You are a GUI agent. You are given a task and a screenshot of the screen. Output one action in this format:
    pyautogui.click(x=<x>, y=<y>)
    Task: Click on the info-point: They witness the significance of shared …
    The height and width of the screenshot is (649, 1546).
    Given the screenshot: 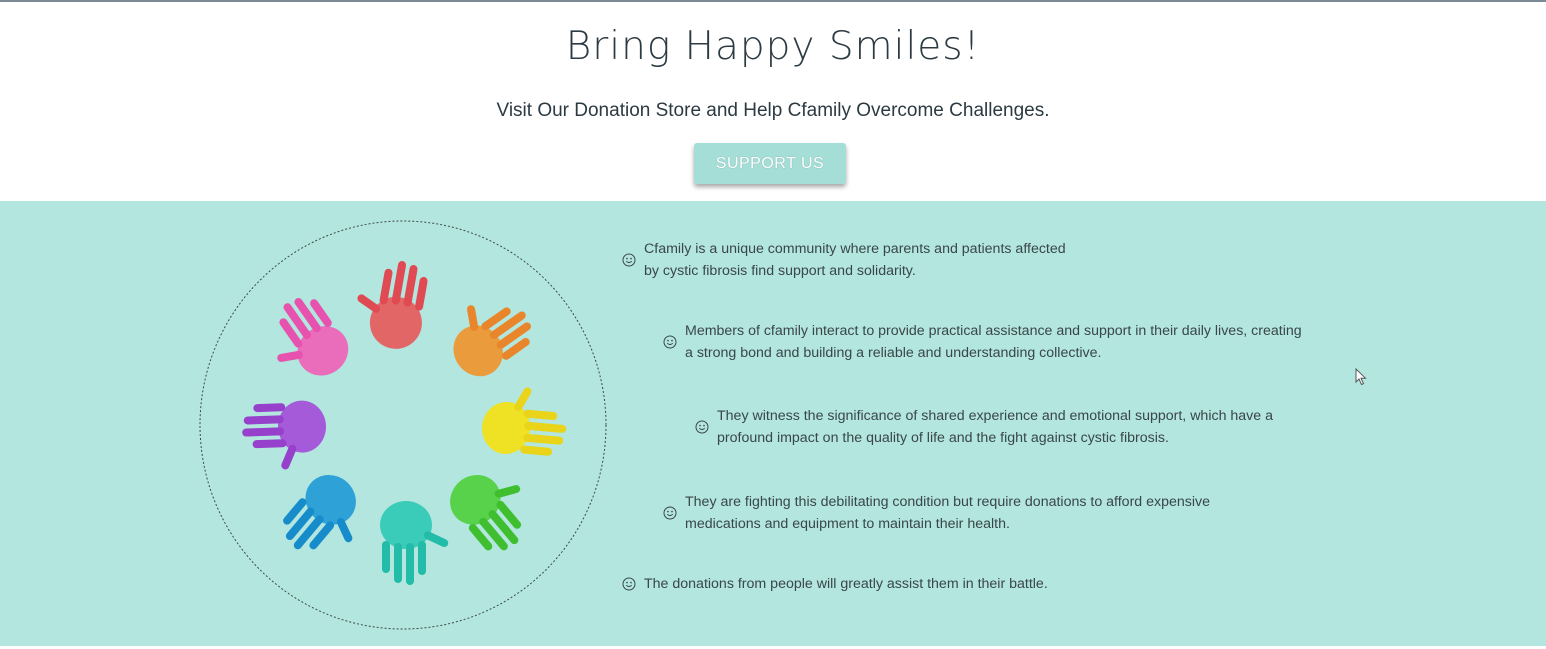 What is the action you would take?
    pyautogui.click(x=1005, y=427)
    